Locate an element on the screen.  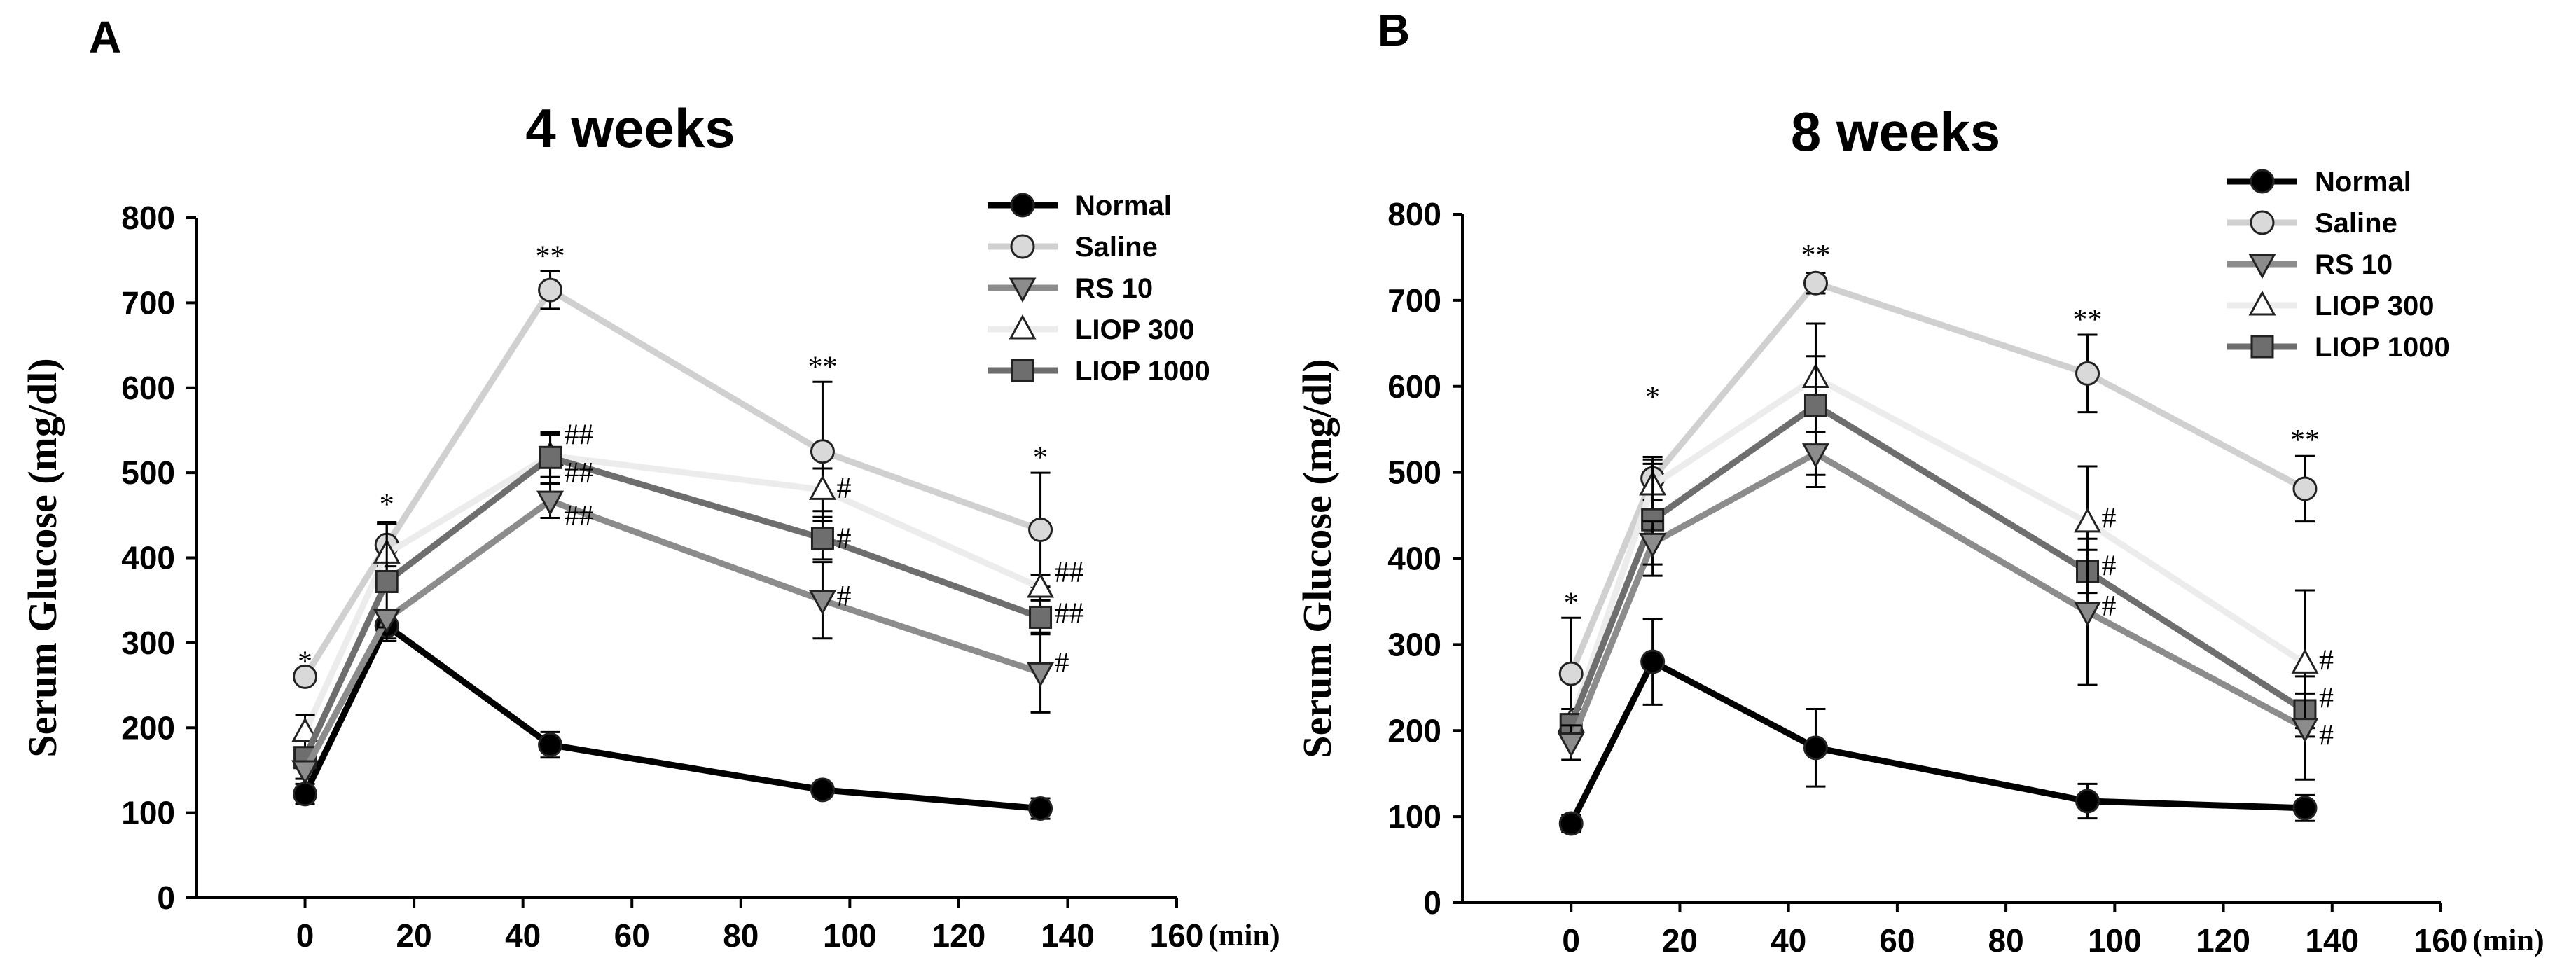
y-axis-label: Serum Glucose (mg/dl) is located at coordinates (42, 557).